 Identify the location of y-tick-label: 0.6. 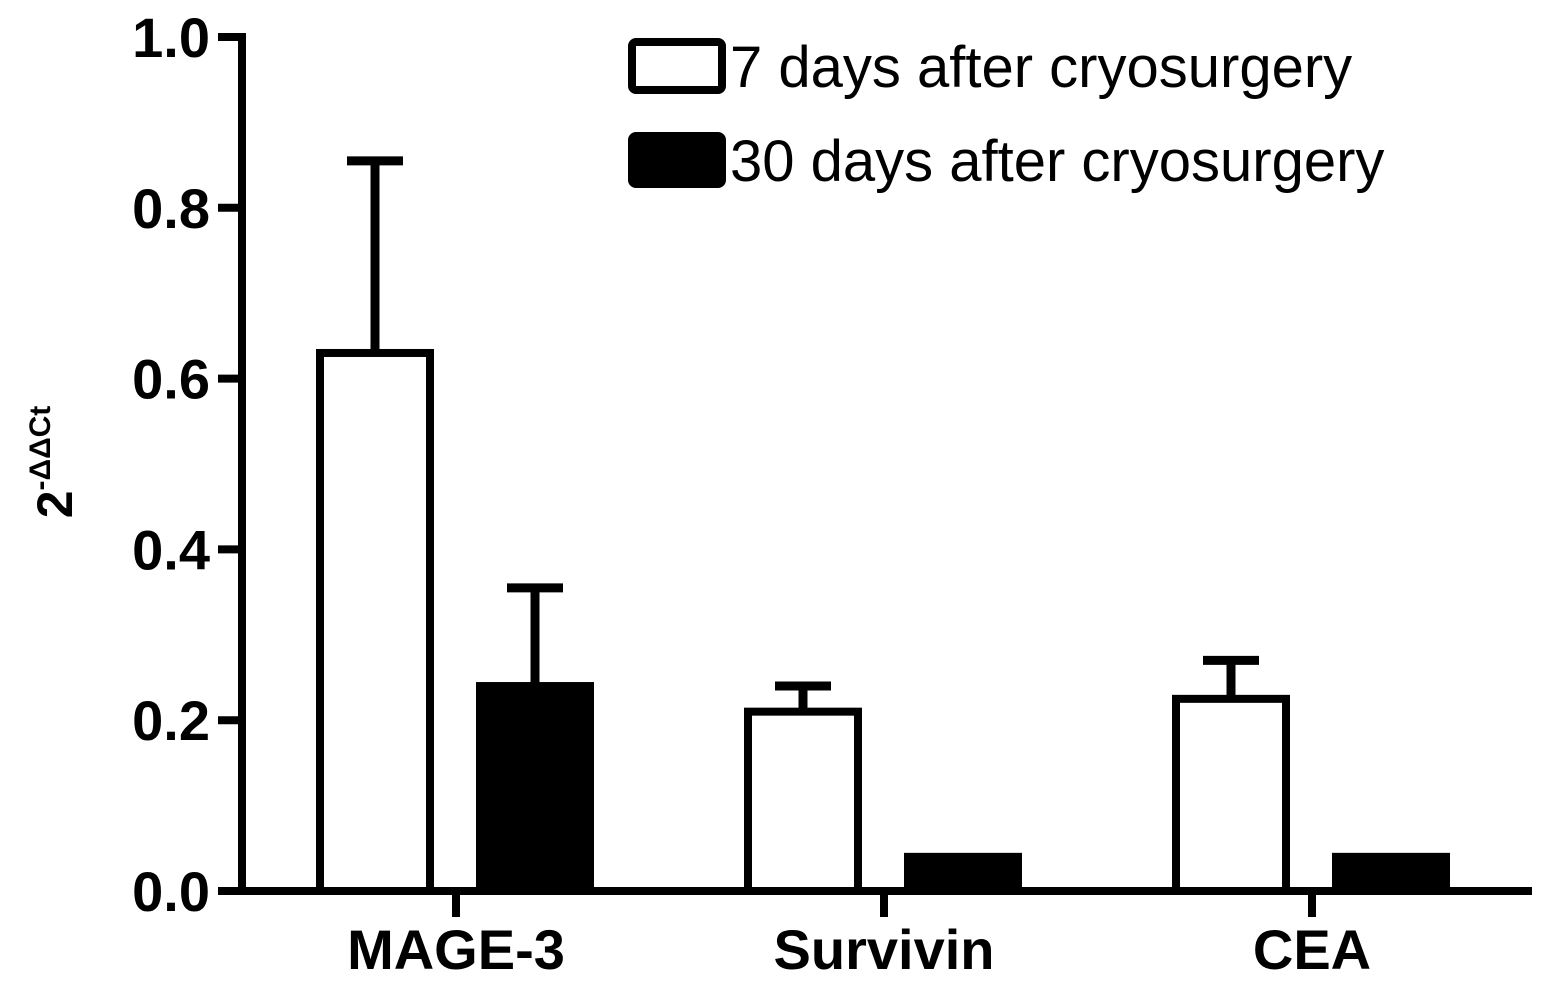
(171, 379).